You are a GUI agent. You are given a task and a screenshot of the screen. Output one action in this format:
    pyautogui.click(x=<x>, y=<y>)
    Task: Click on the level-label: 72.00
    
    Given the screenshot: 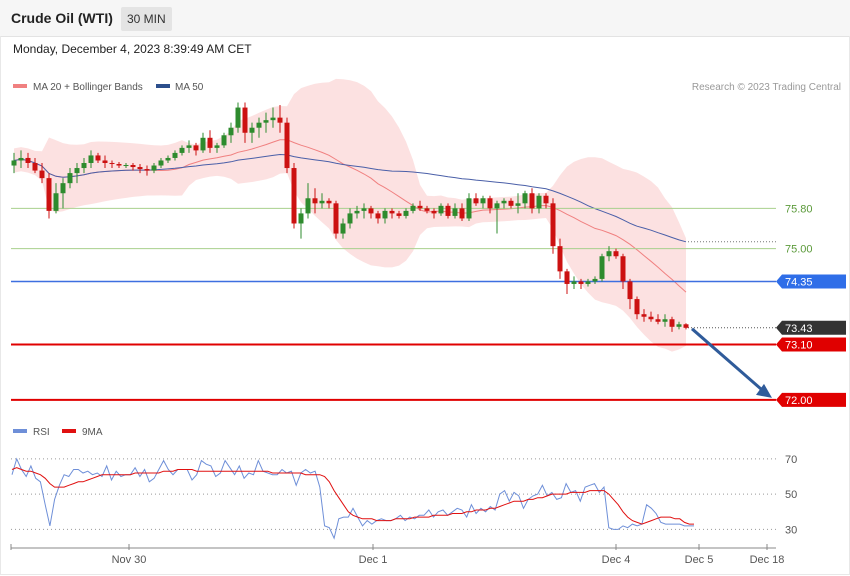 What is the action you would take?
    pyautogui.click(x=799, y=401)
    